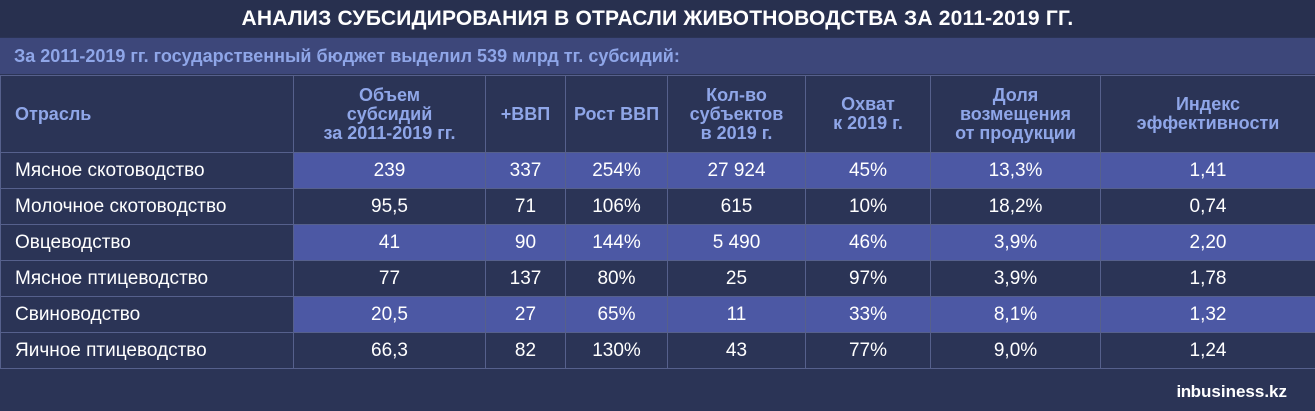 The height and width of the screenshot is (411, 1315). Describe the element at coordinates (868, 170) in the screenshot. I see `cell-coverage: 45%` at that location.